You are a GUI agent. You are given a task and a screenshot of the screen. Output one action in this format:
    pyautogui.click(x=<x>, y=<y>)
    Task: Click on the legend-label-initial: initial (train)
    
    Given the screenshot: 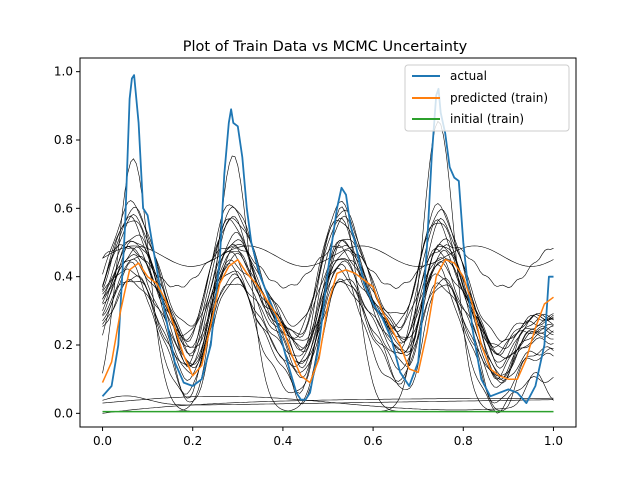 What is the action you would take?
    pyautogui.click(x=487, y=119)
    